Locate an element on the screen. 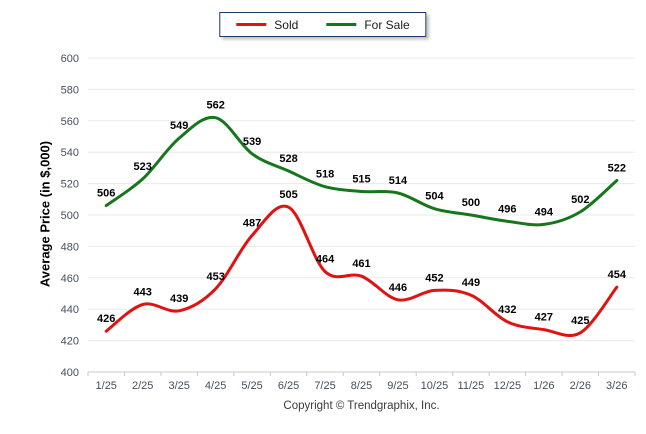 The image size is (646, 434). data-label: 500 is located at coordinates (471, 203).